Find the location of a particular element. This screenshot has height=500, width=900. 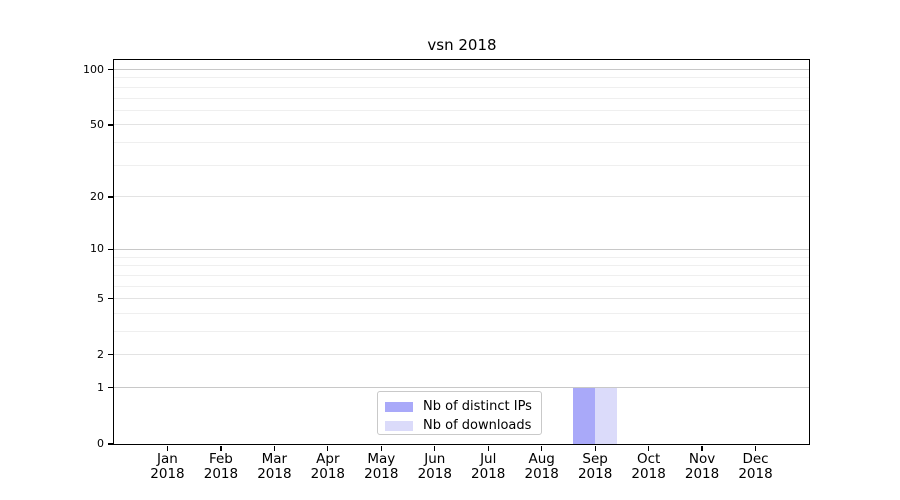

y-tick-label: 2 is located at coordinates (100, 354).